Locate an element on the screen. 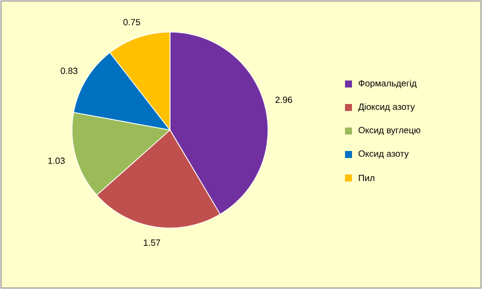 The width and height of the screenshot is (482, 289). data-label: 1.57 is located at coordinates (152, 243).